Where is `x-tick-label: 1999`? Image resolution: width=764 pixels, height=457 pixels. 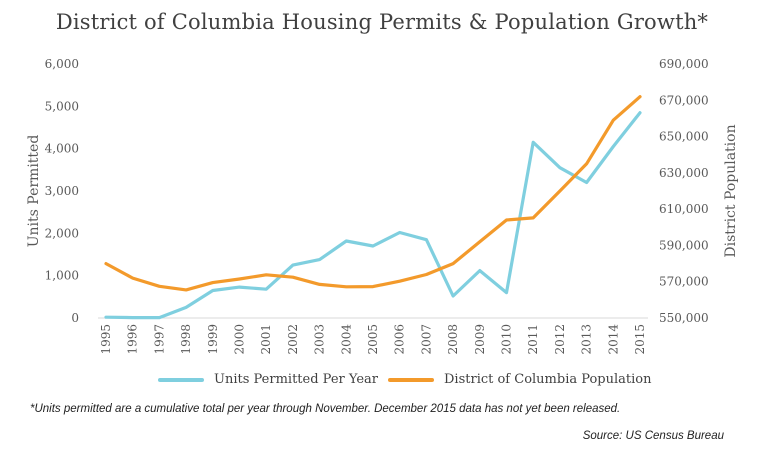
x-tick-label: 1999 is located at coordinates (213, 339).